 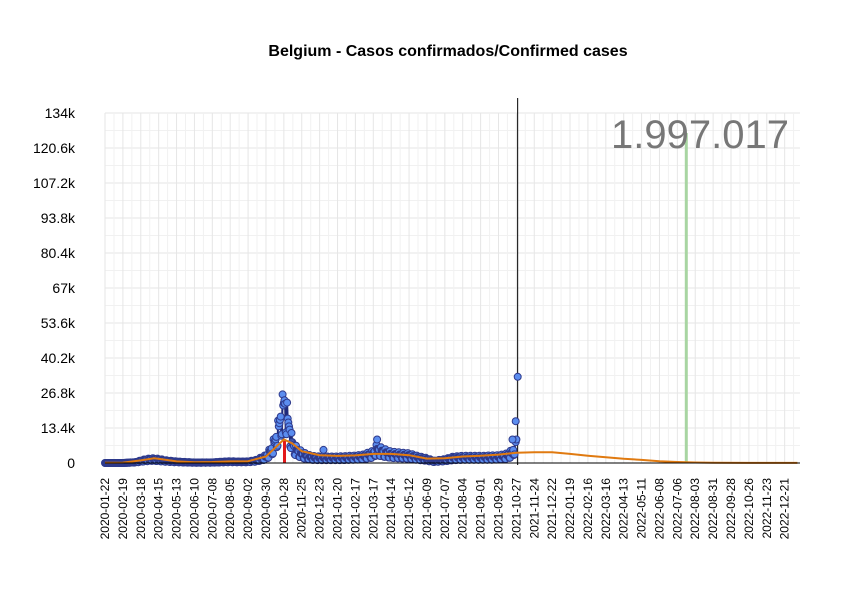 I want to click on x-tick-label: 2021-06-09, so click(x=427, y=509).